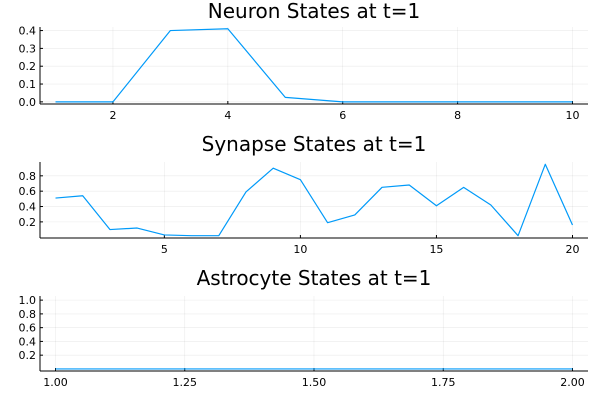 Image resolution: width=600 pixels, height=400 pixels. What do you see at coordinates (28, 222) in the screenshot?
I see `synapse-states-ytick-label: 0.2` at bounding box center [28, 222].